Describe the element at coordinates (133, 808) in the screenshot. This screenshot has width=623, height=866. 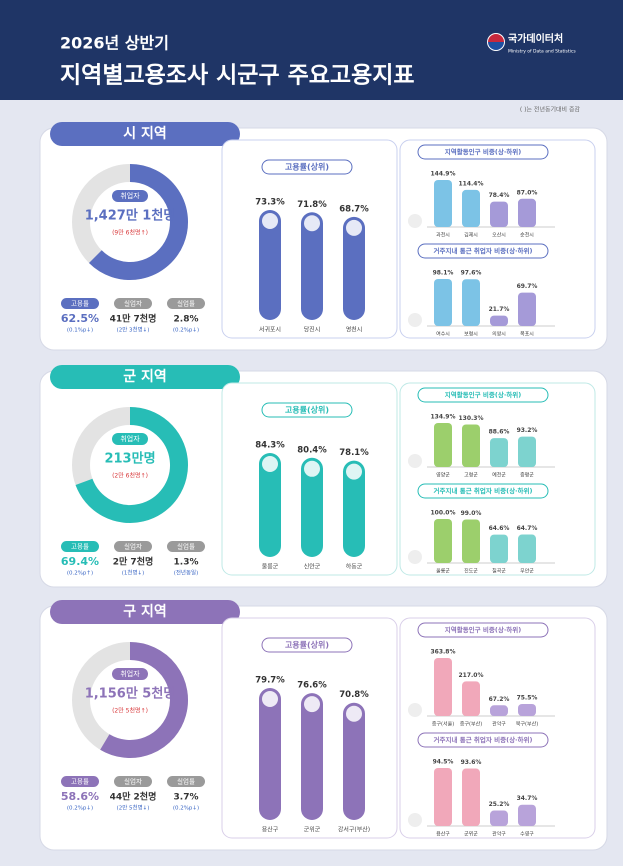
I see `stat-change: (2만 5천명↓)` at that location.